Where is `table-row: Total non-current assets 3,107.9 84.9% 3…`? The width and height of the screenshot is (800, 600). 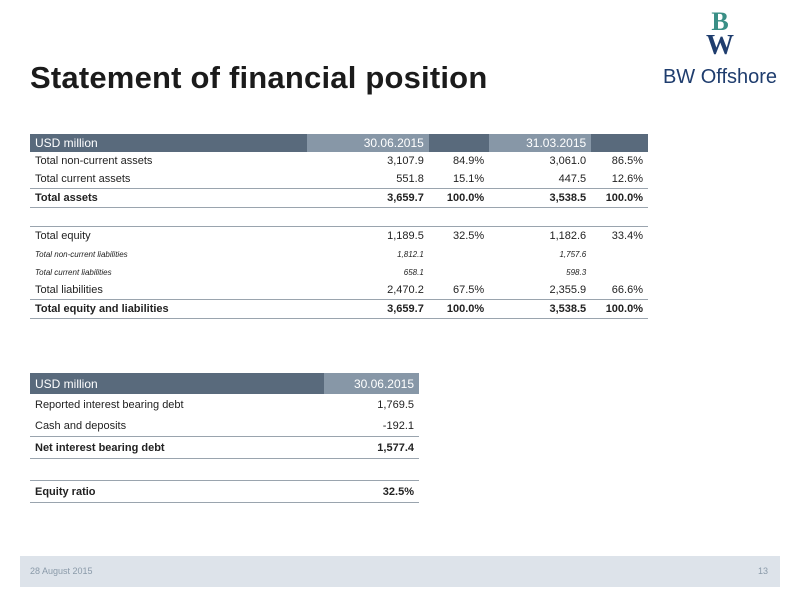
table-row: Total non-current assets 3,107.9 84.9% 3… is located at coordinates (339, 161).